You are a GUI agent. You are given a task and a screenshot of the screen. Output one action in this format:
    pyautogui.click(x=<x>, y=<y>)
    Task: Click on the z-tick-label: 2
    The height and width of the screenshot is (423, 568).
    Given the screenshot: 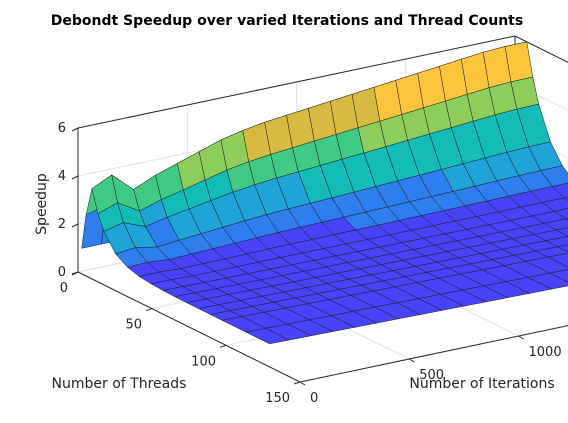 What is the action you would take?
    pyautogui.click(x=62, y=224)
    